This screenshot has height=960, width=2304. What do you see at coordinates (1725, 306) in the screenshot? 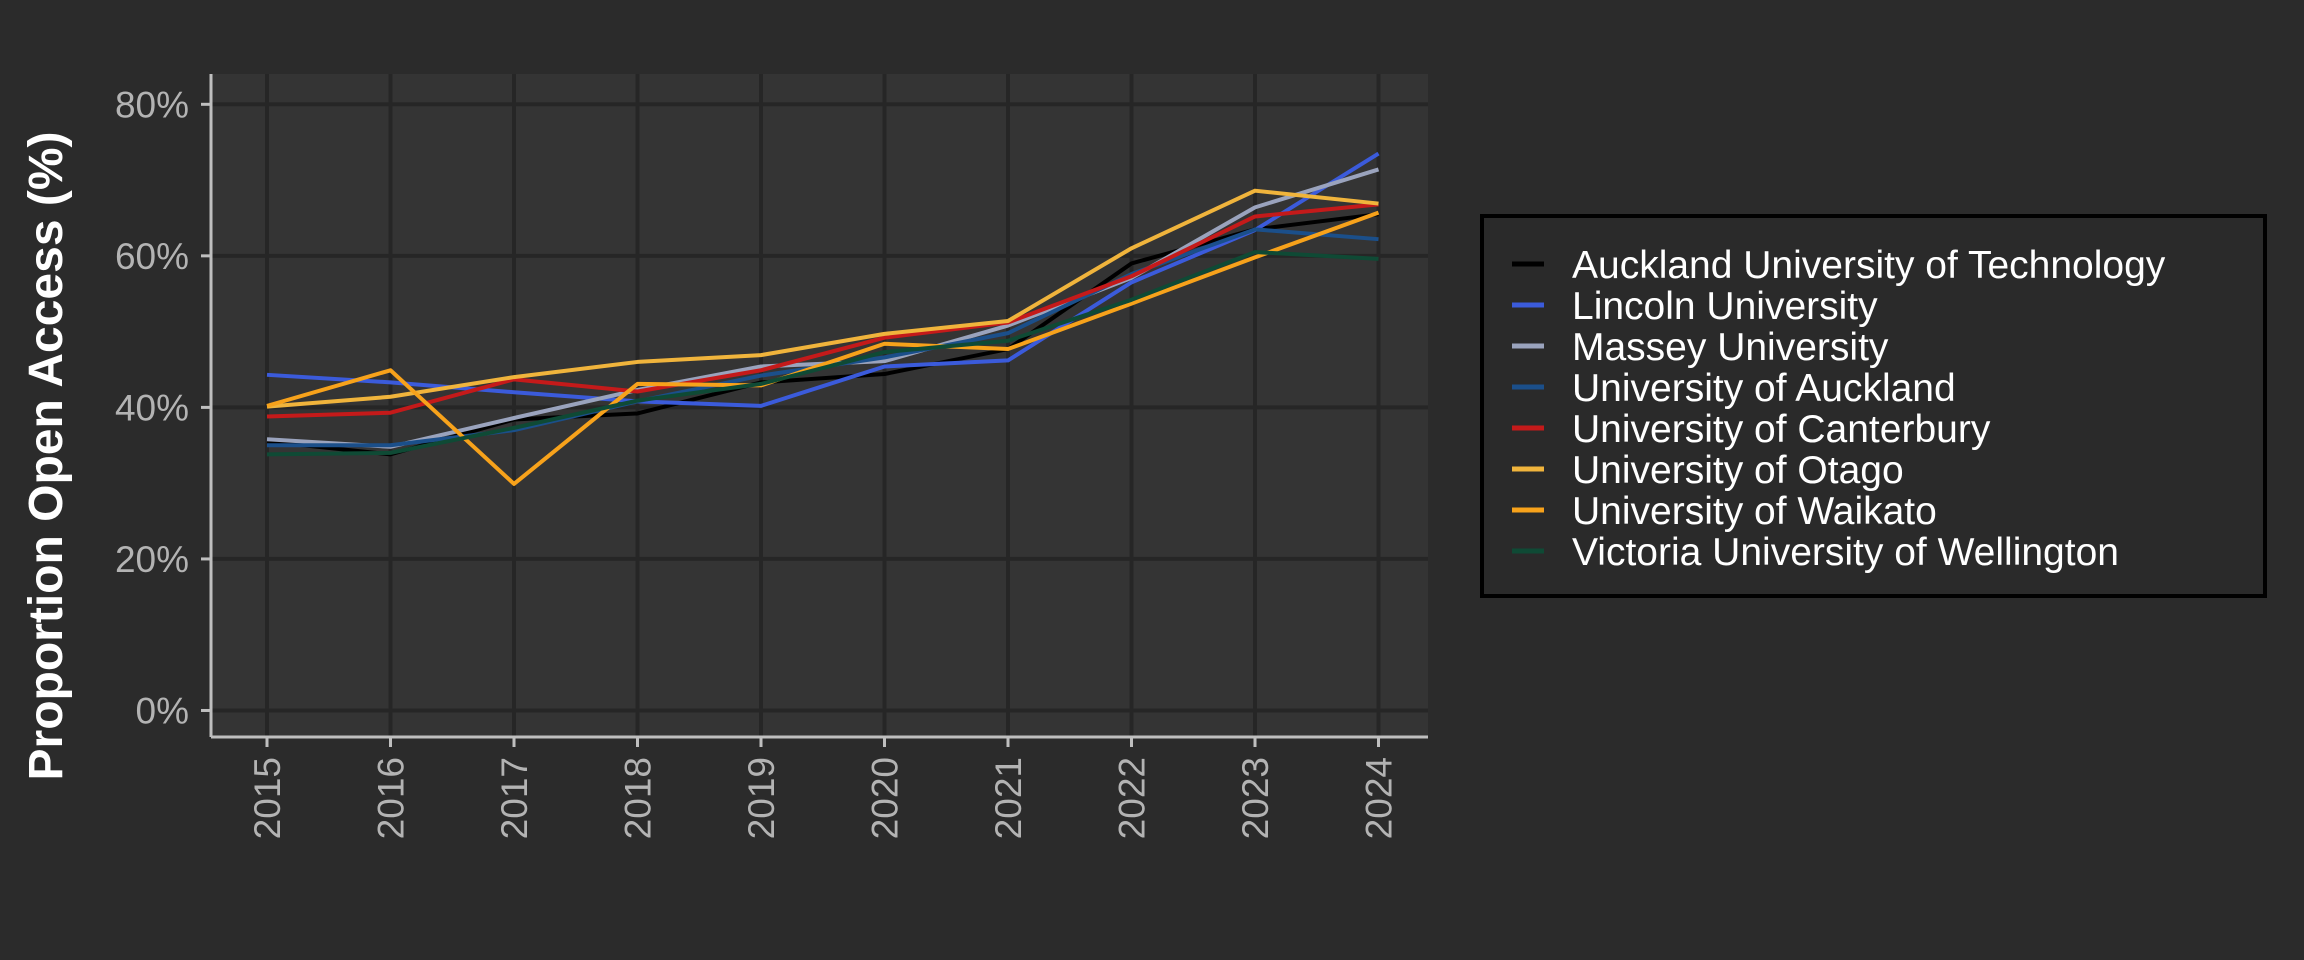
I see `legend-label: Lincoln University` at bounding box center [1725, 306].